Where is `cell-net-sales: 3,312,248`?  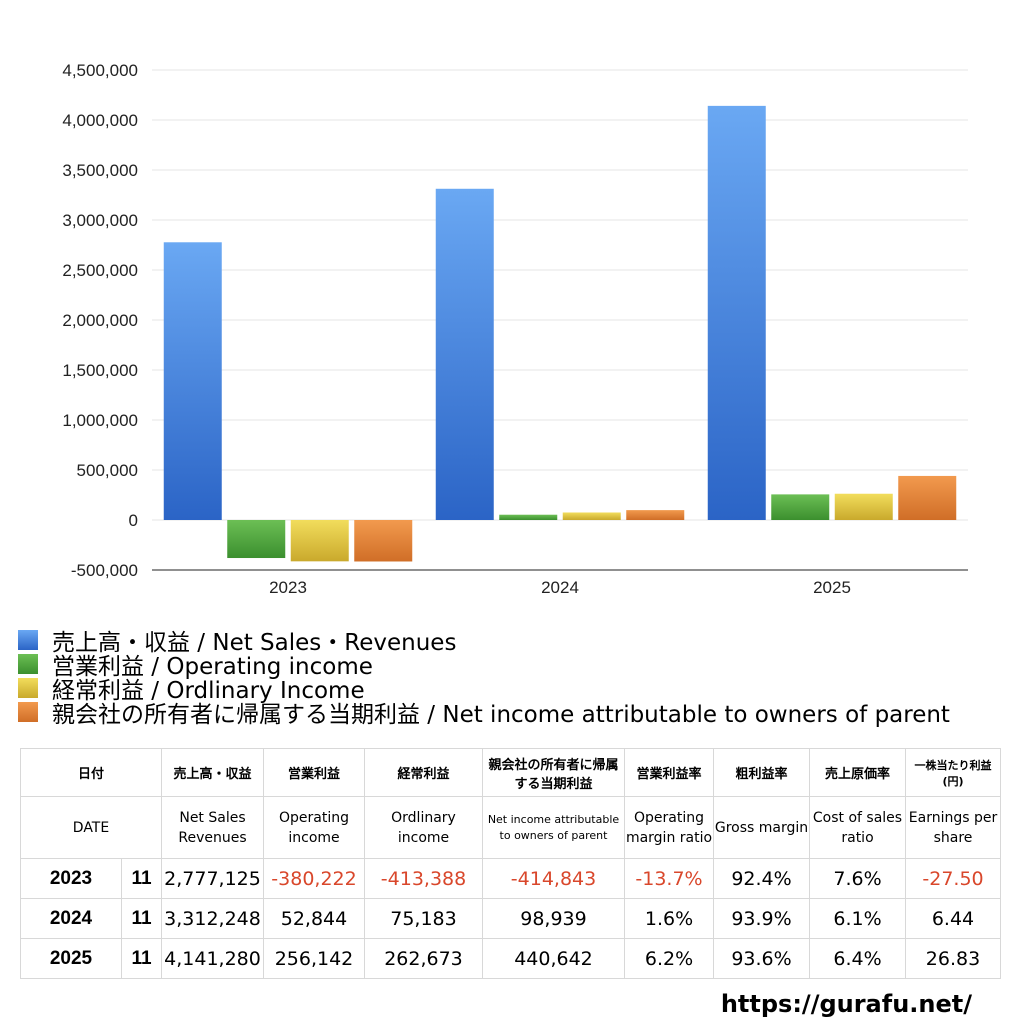
cell-net-sales: 3,312,248 is located at coordinates (212, 918).